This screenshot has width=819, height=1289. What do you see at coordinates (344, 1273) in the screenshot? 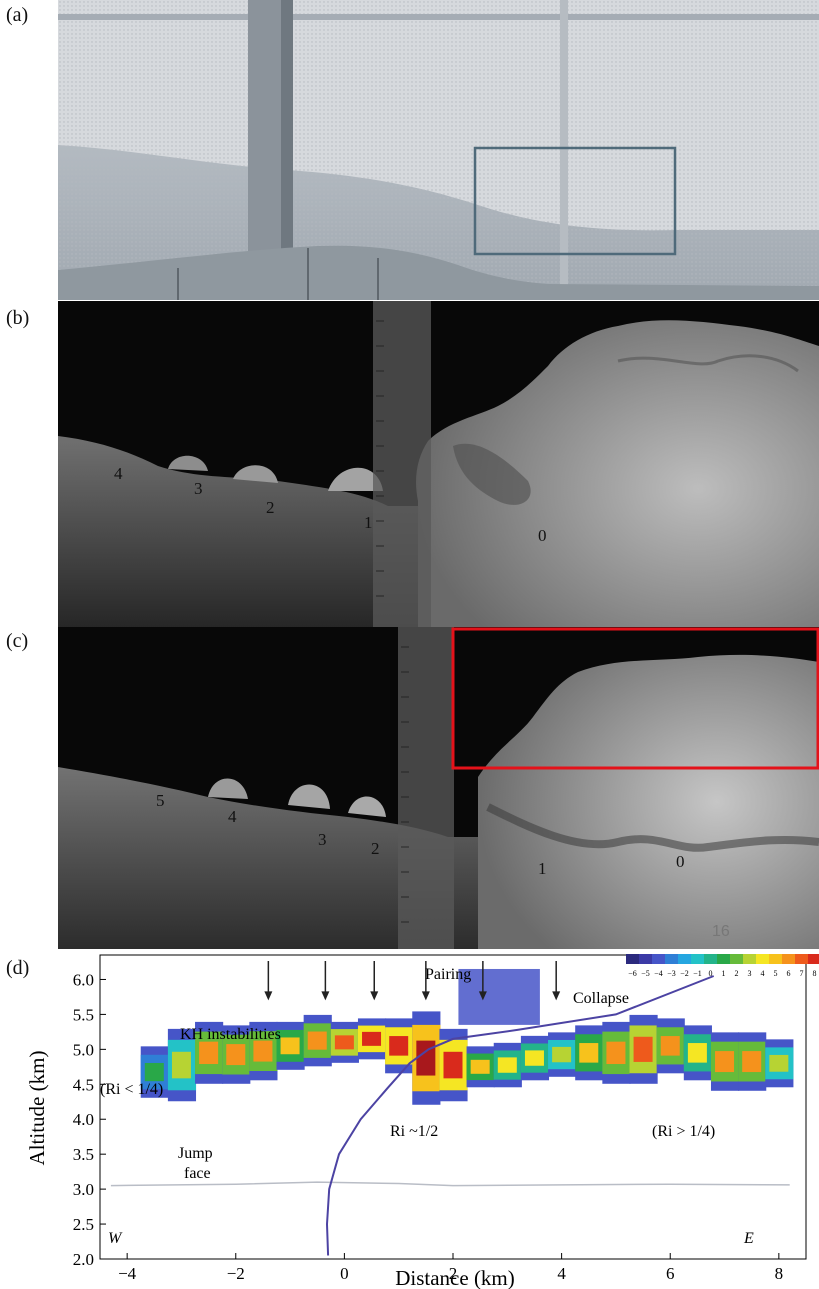
I see `x-tick-label: 0` at bounding box center [344, 1273].